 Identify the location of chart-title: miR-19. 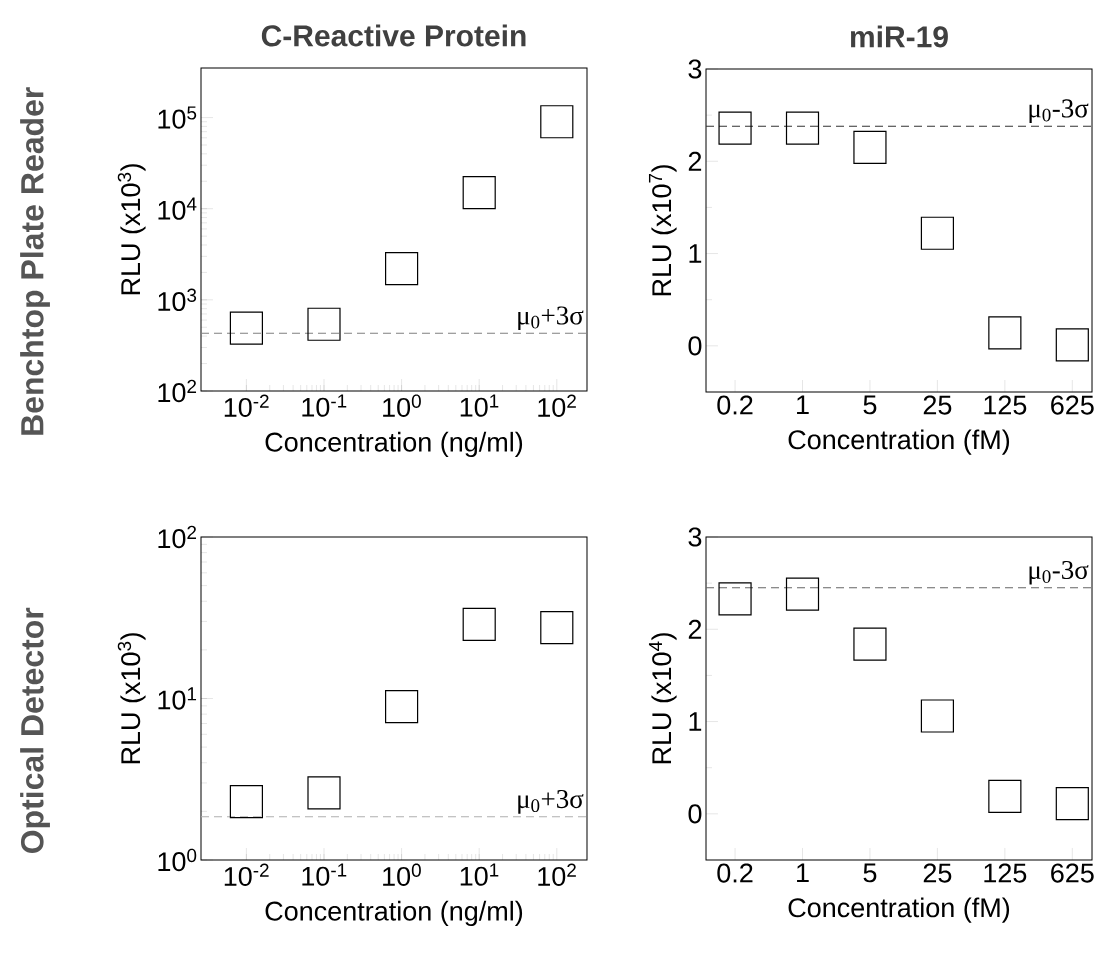
(899, 36).